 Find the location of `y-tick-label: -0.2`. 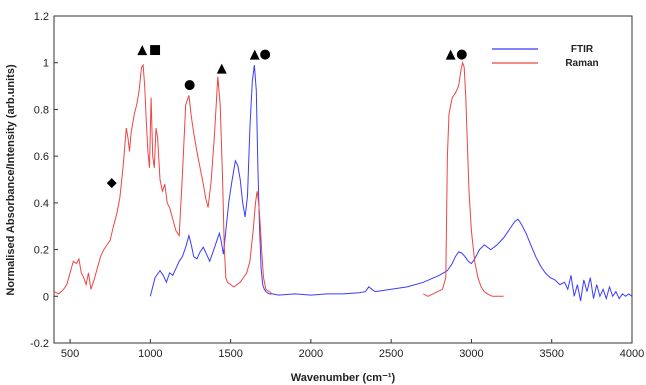

y-tick-label: -0.2 is located at coordinates (39, 344).